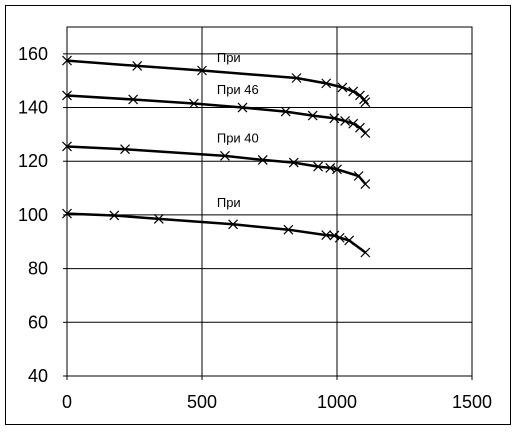 Image resolution: width=518 pixels, height=432 pixels. I want to click on y-tick-label: 140, so click(33, 108).